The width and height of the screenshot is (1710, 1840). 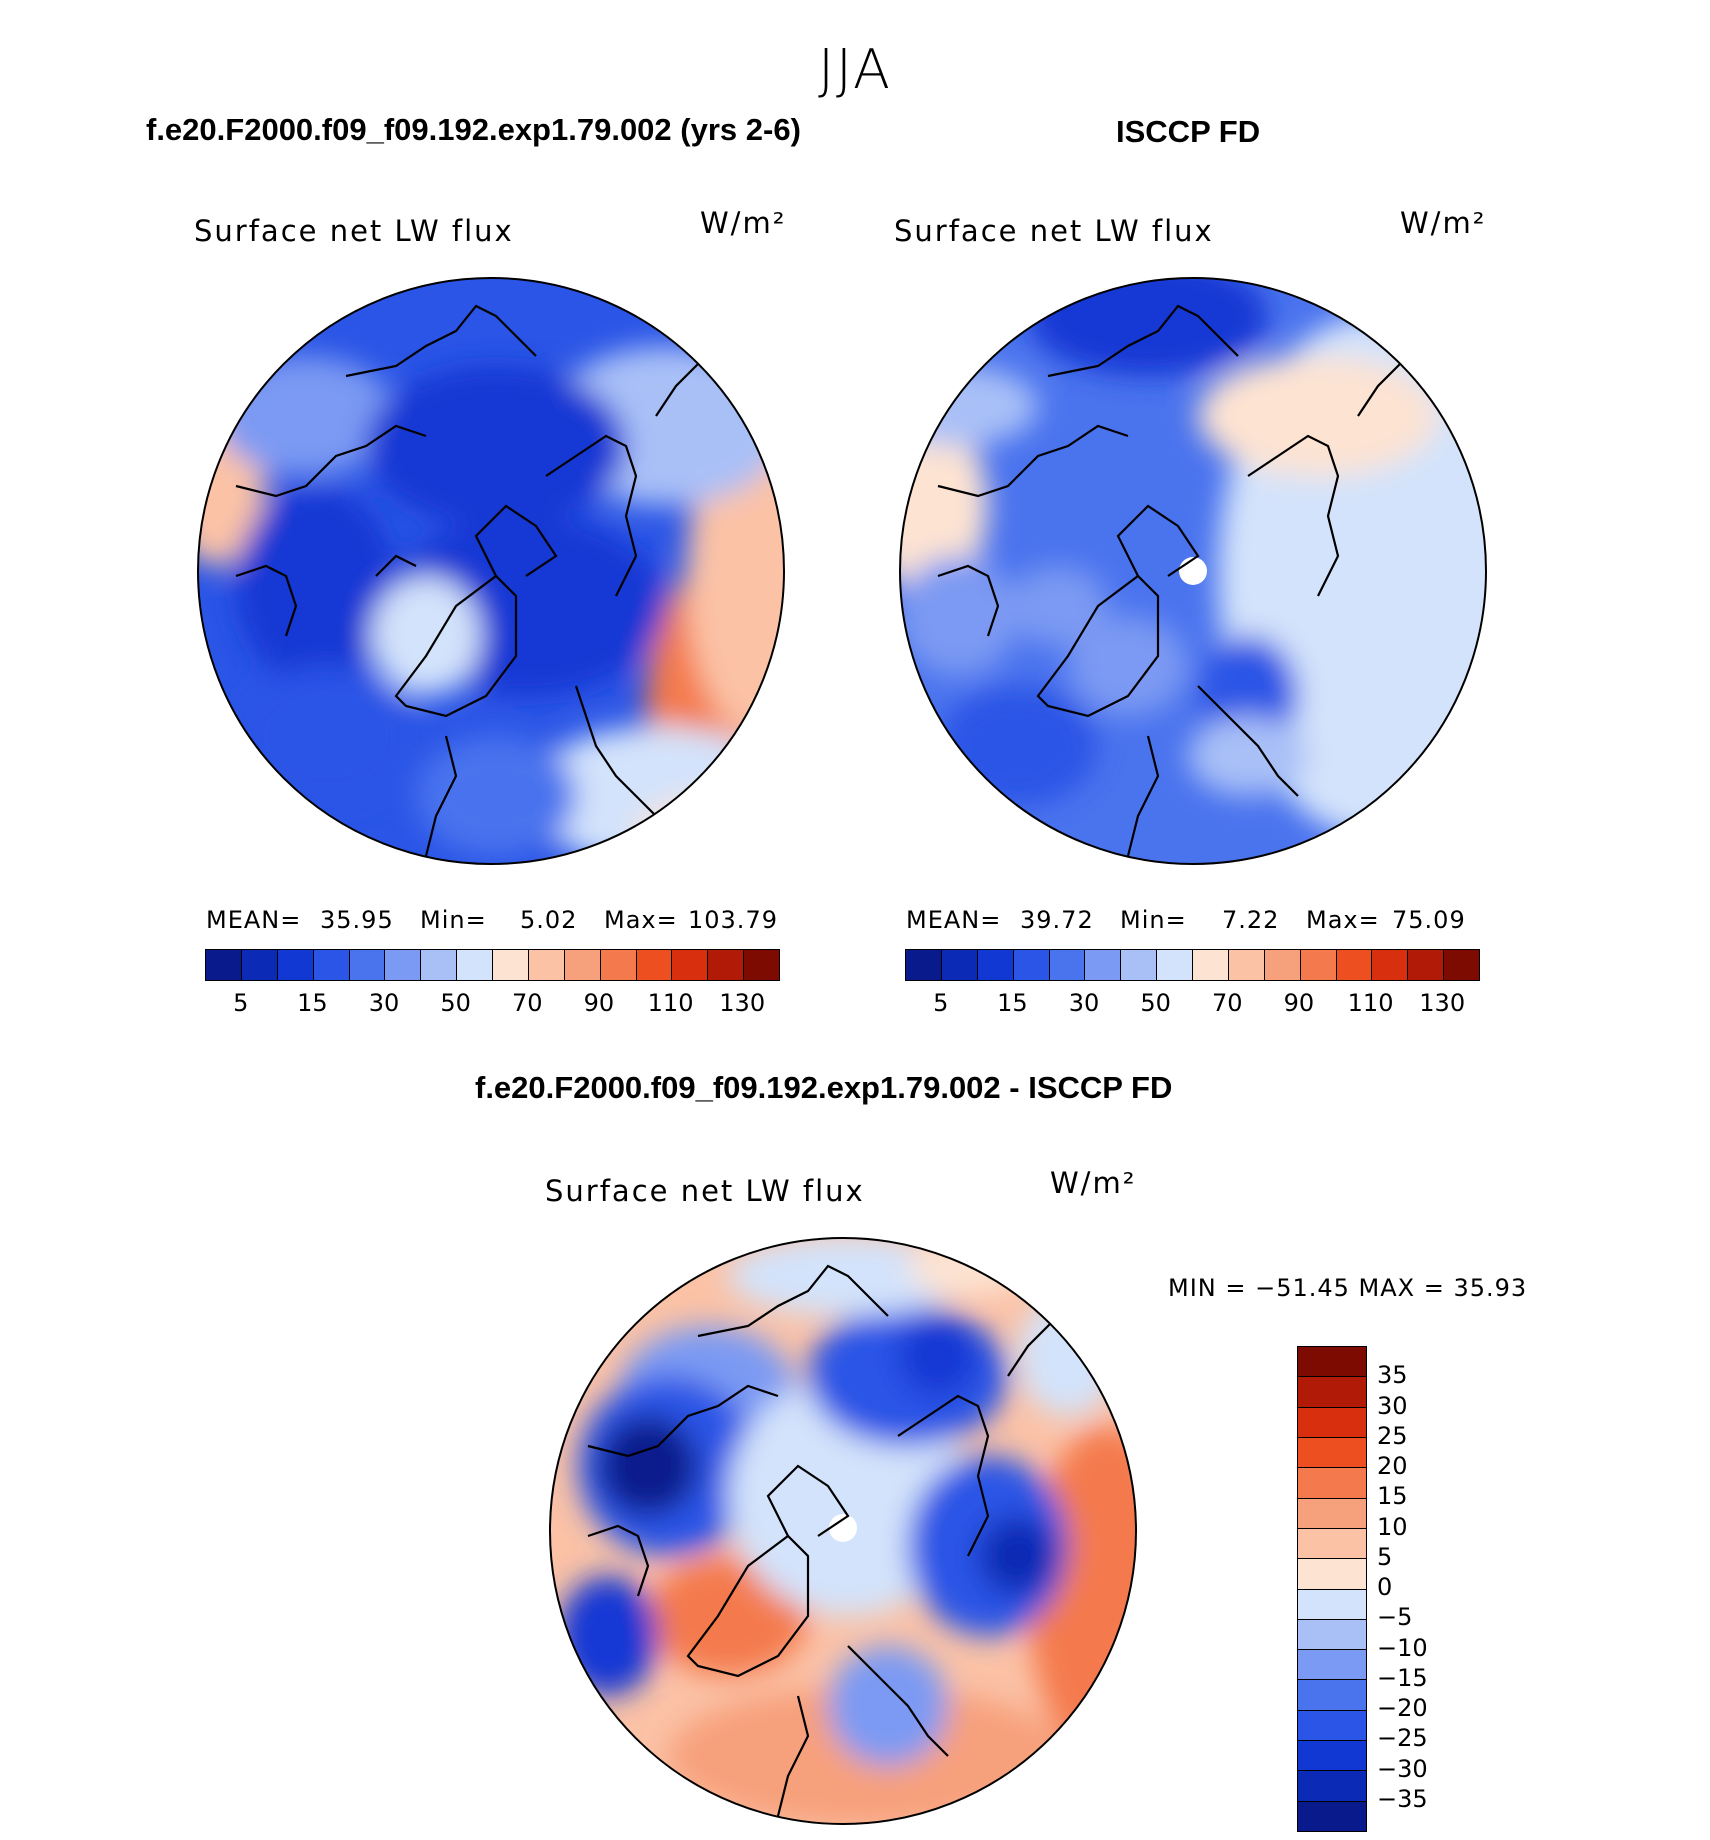 What do you see at coordinates (1392, 1466) in the screenshot?
I see `colorbar-tick-label: 20` at bounding box center [1392, 1466].